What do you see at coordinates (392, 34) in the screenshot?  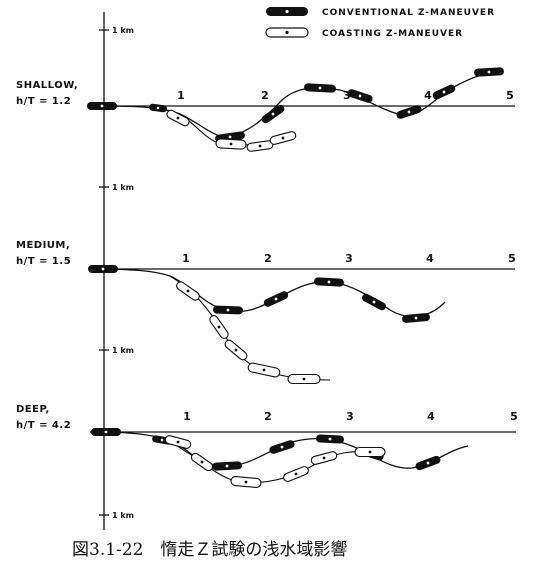 I see `legend-coasting-label: COASTING Z-MANEUVER` at bounding box center [392, 34].